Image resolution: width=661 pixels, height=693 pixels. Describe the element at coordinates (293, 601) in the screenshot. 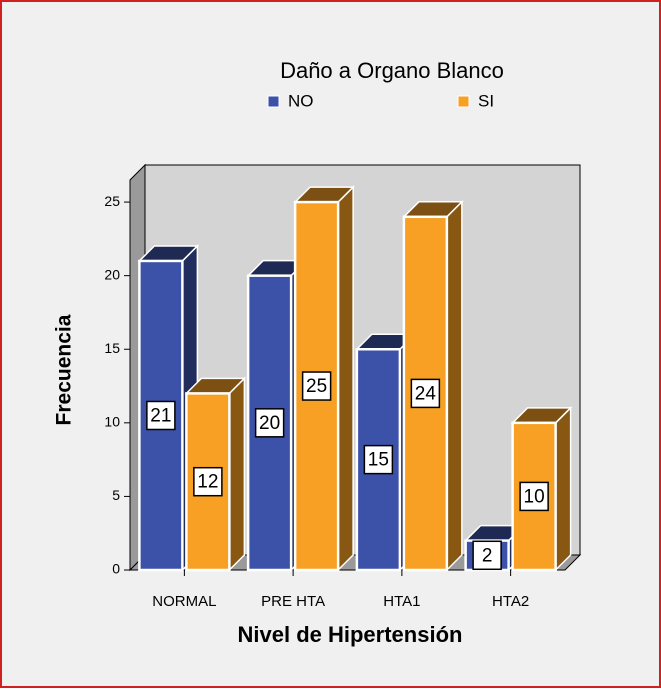

I see `x-tick-label: PRE HTA` at that location.